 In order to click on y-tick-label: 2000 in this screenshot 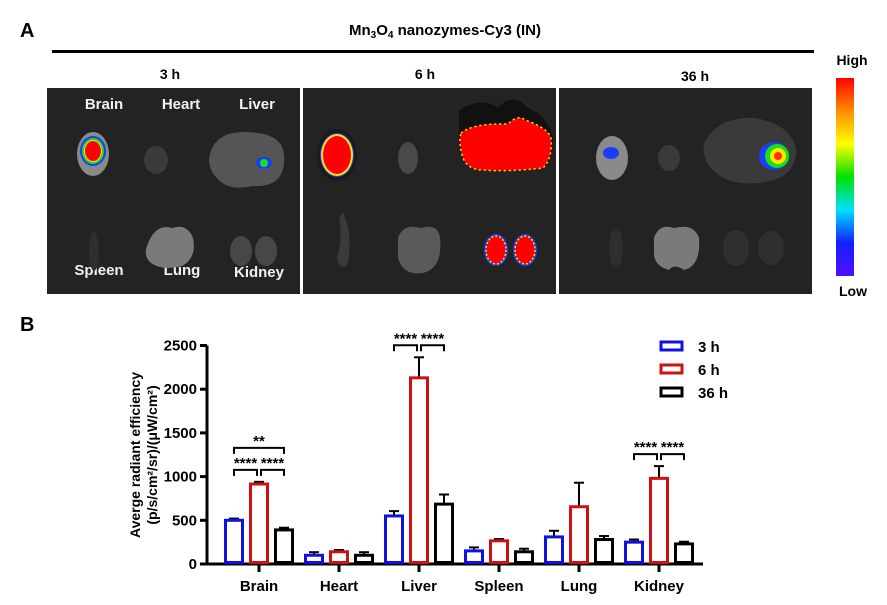, I will do `click(180, 389)`.